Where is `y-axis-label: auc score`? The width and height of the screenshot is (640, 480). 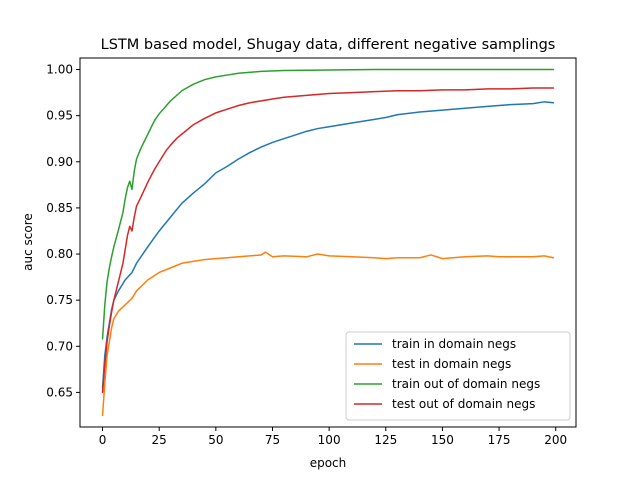 y-axis-label: auc score is located at coordinates (28, 242).